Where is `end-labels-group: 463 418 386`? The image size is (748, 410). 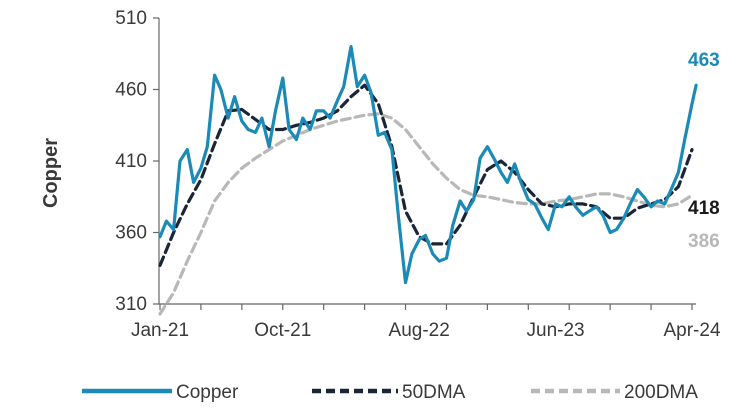
end-labels-group: 463 418 386 is located at coordinates (704, 151).